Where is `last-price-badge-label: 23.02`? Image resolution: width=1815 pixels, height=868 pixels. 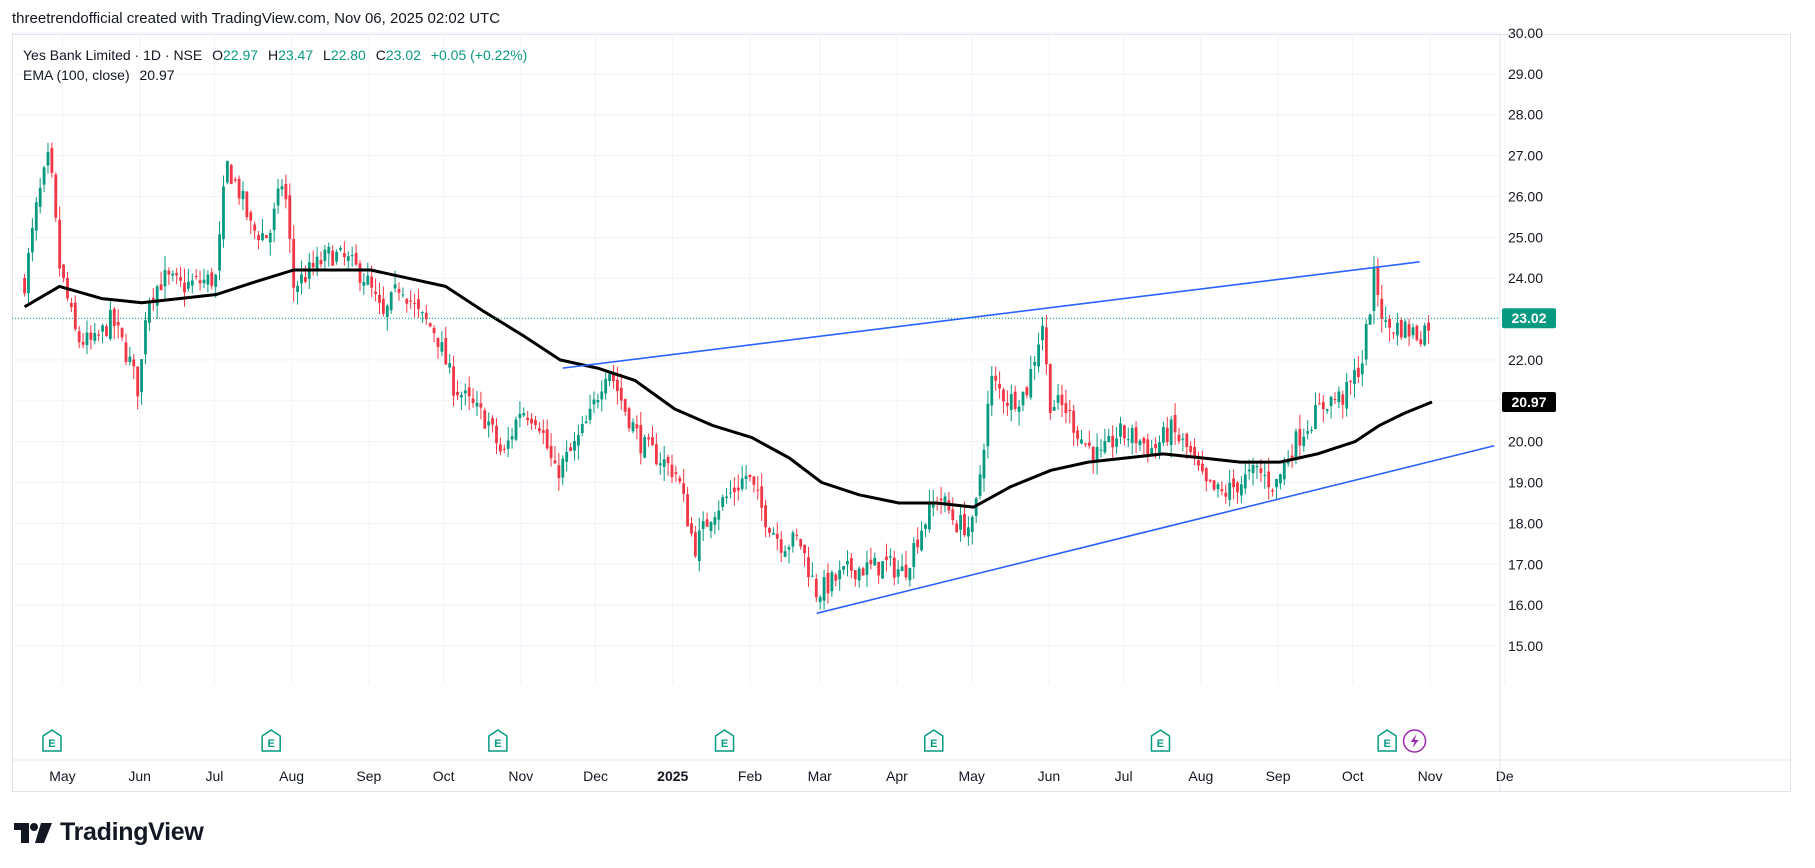 last-price-badge-label: 23.02 is located at coordinates (1528, 318).